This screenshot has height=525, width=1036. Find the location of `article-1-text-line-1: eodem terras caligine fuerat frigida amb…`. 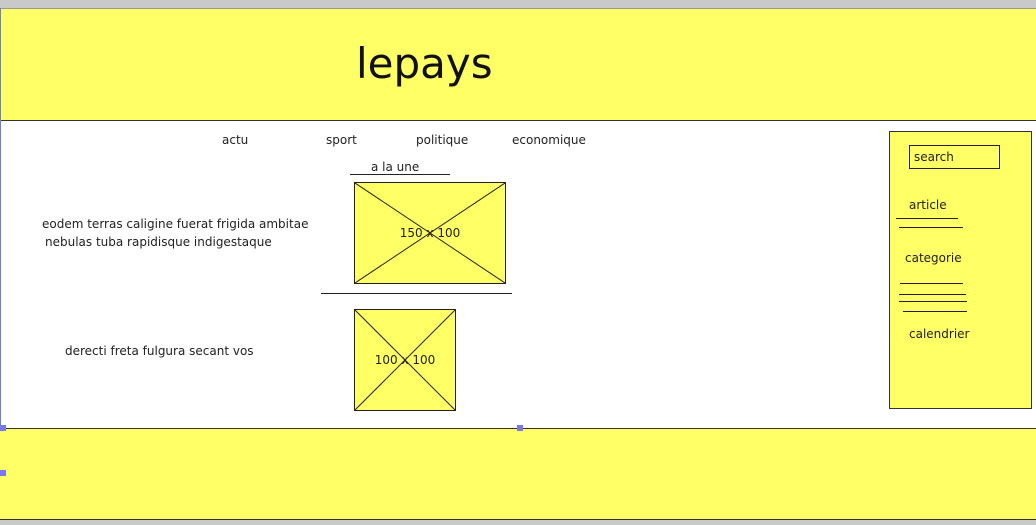

article-1-text-line-1: eodem terras caligine fuerat frigida amb… is located at coordinates (175, 224).